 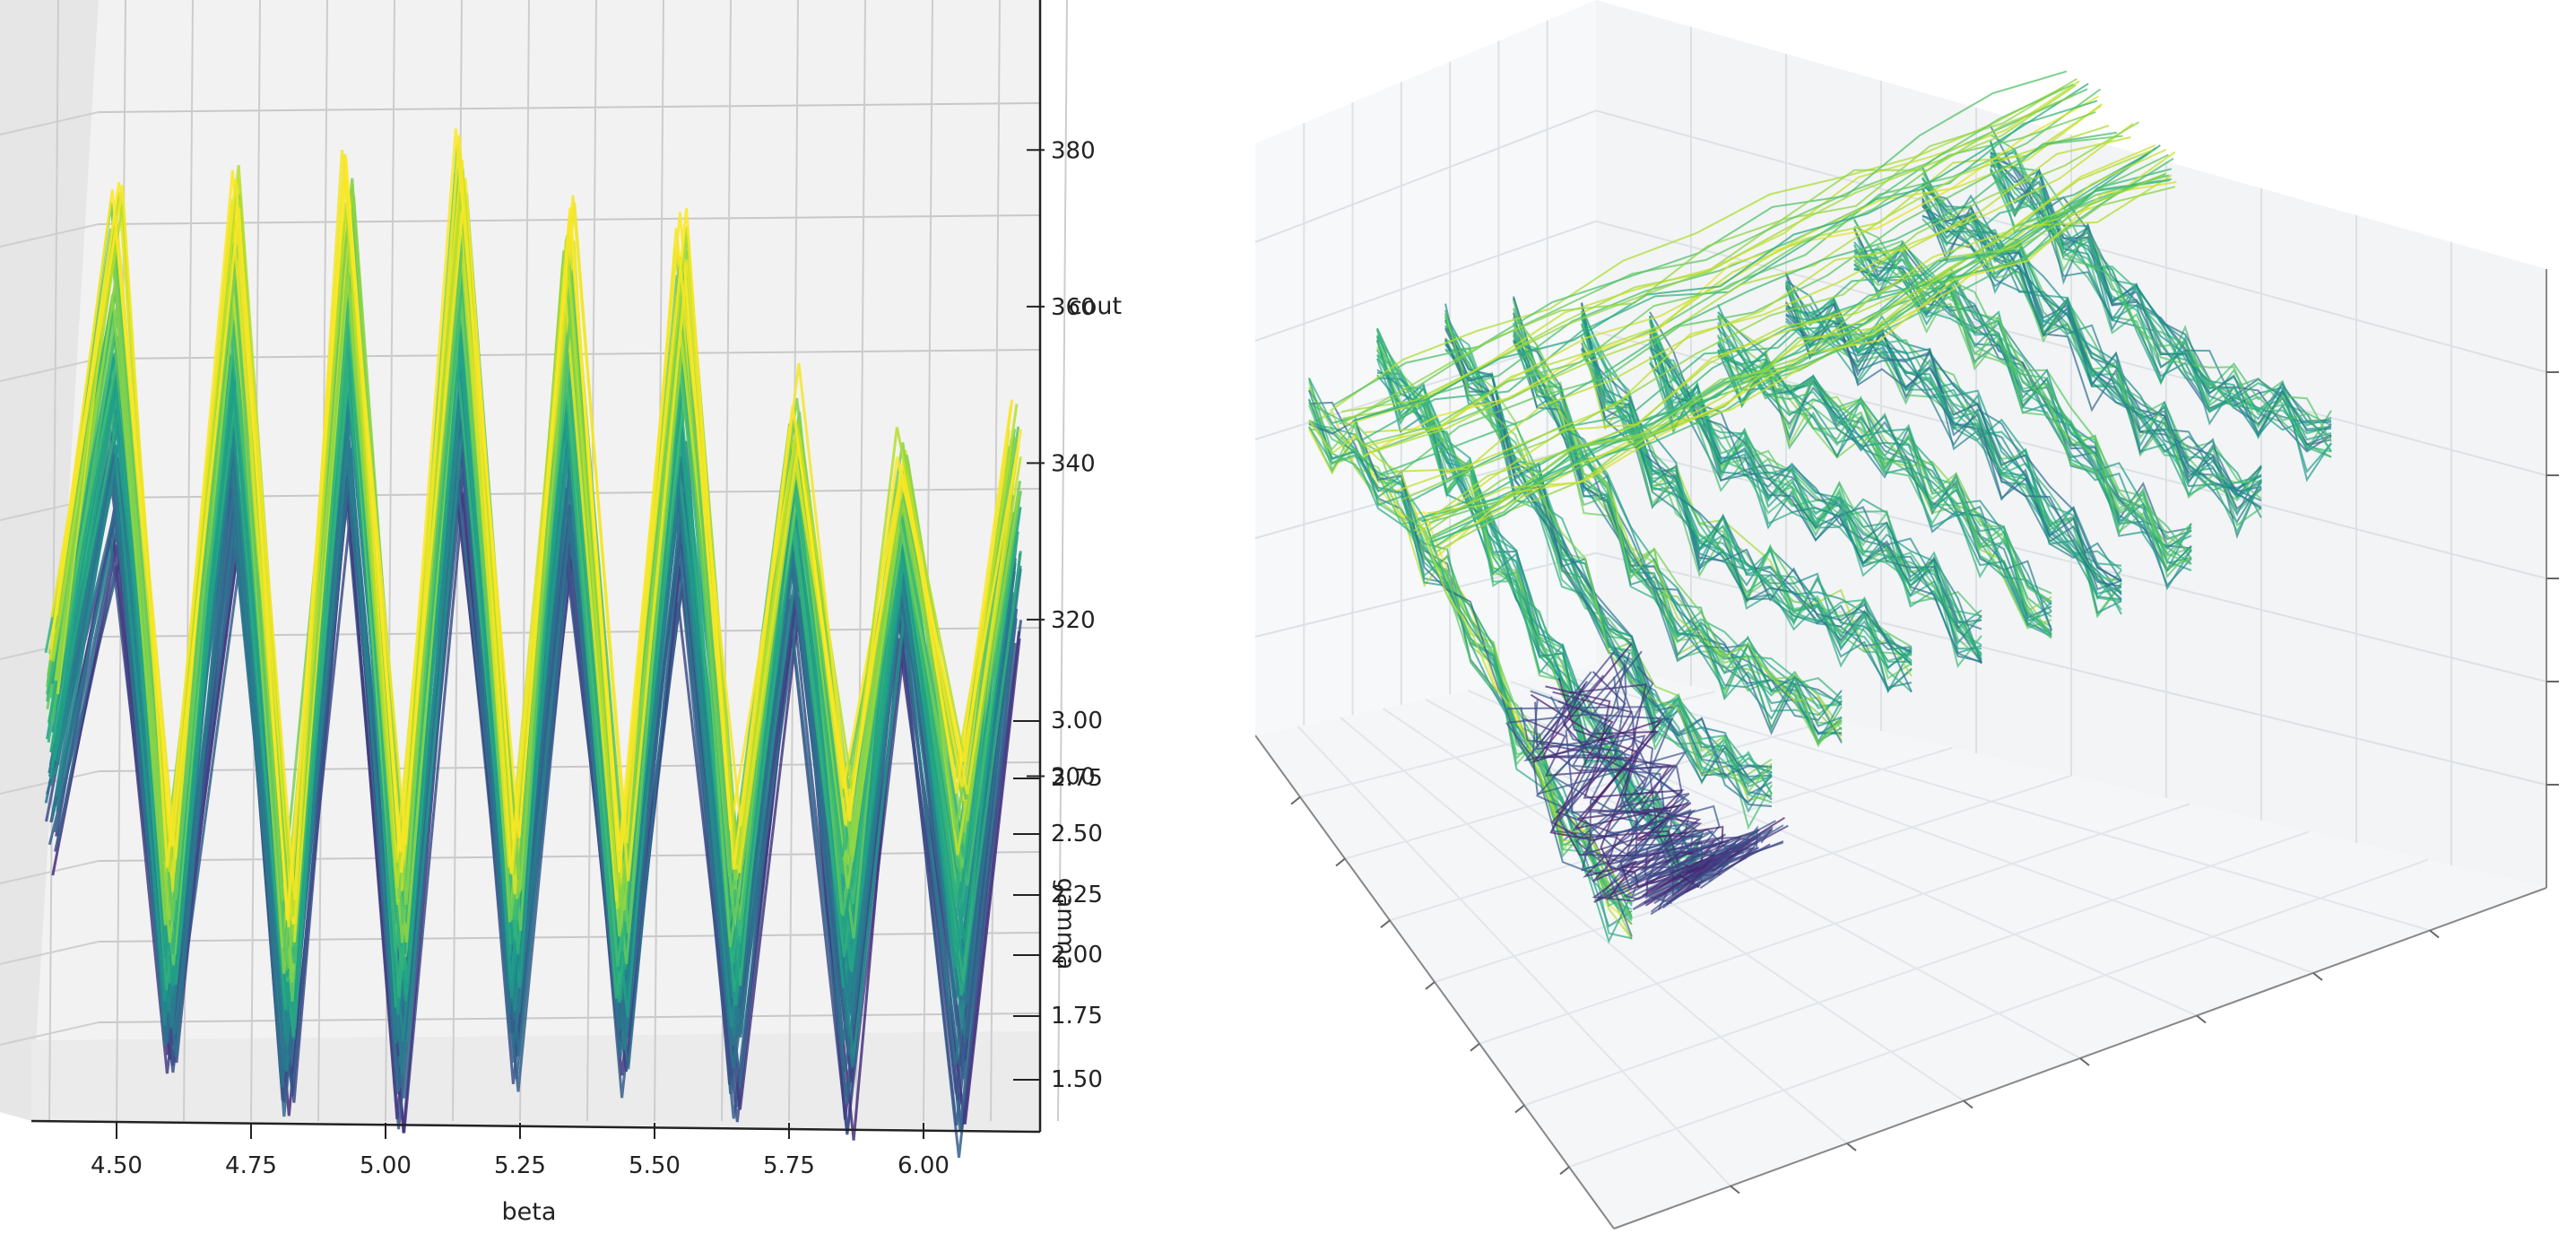 What do you see at coordinates (789, 1165) in the screenshot?
I see `x-tick-label: 5.75` at bounding box center [789, 1165].